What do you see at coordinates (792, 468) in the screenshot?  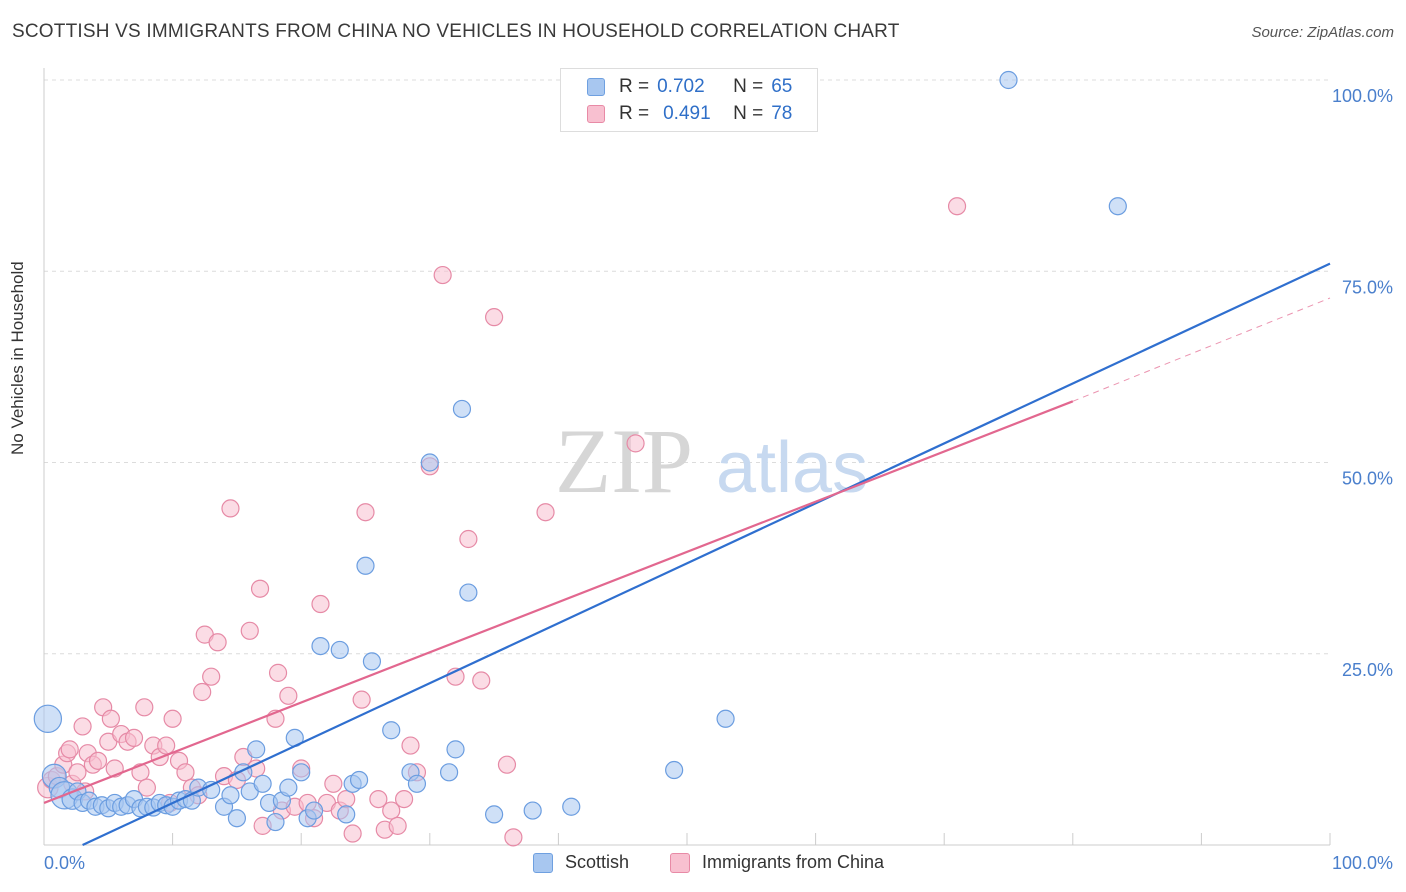 I see `watermark-atlas: atlas` at bounding box center [792, 468].